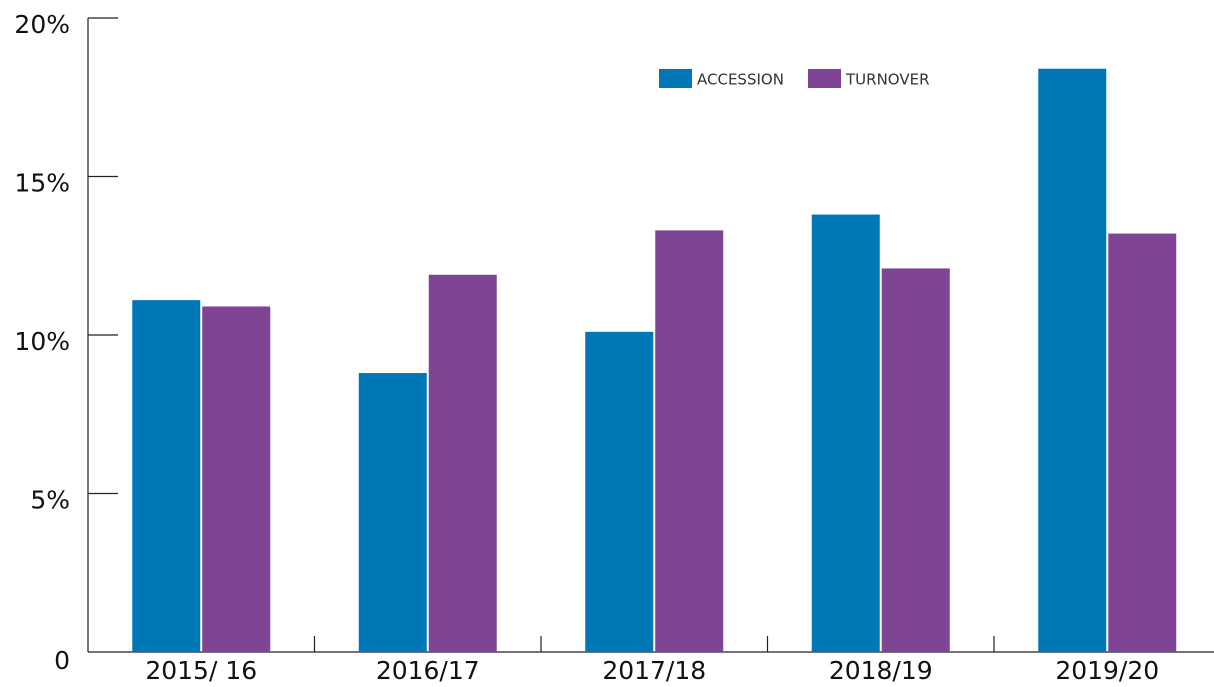 The height and width of the screenshot is (687, 1214). I want to click on x-tick-label: 2015/ 16, so click(201, 670).